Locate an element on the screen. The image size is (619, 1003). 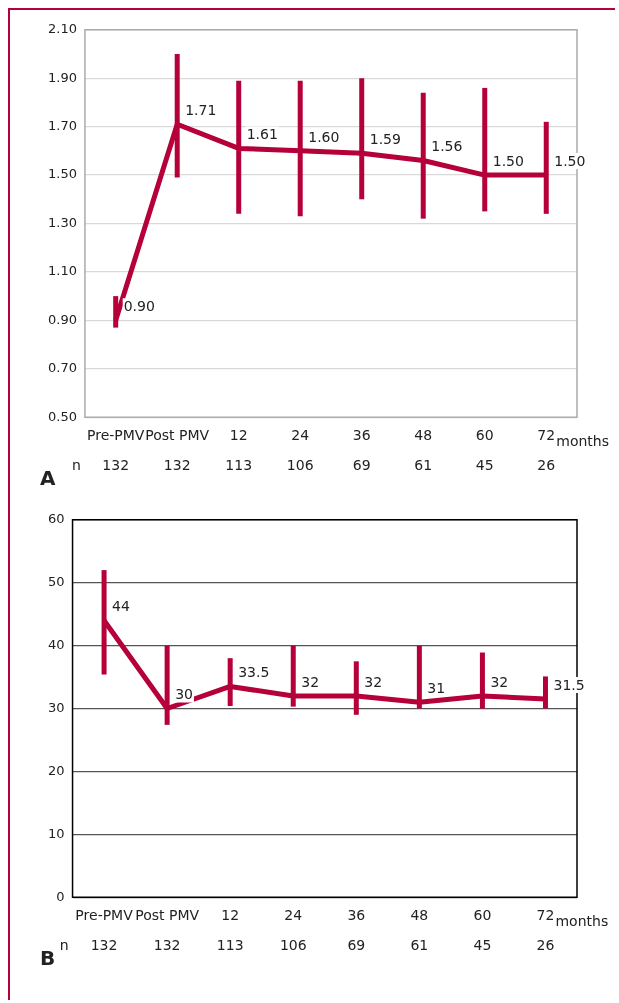
data-label: 33.5 is located at coordinates (254, 672).